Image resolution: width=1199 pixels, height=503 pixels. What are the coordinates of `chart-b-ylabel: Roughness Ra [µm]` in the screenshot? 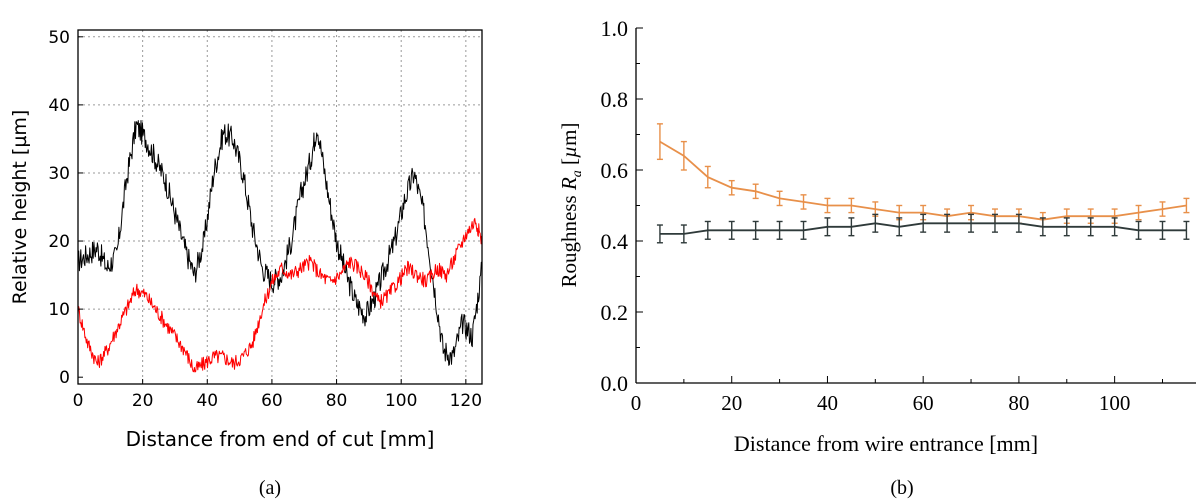 It's located at (571, 205).